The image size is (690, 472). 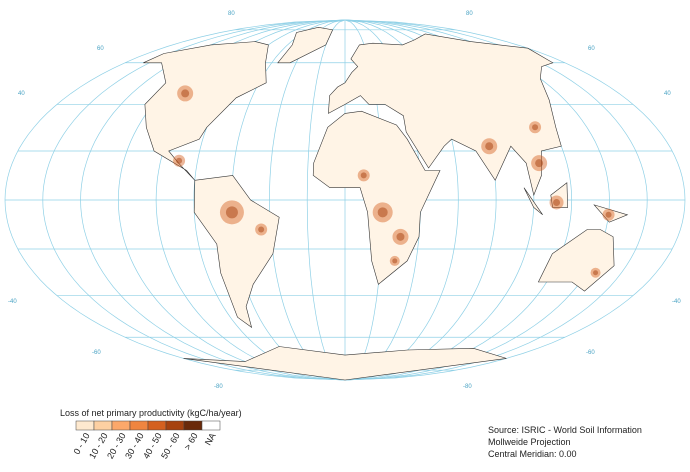 What do you see at coordinates (565, 430) in the screenshot?
I see `source-line: Source: ISRIC - World Soil Information` at bounding box center [565, 430].